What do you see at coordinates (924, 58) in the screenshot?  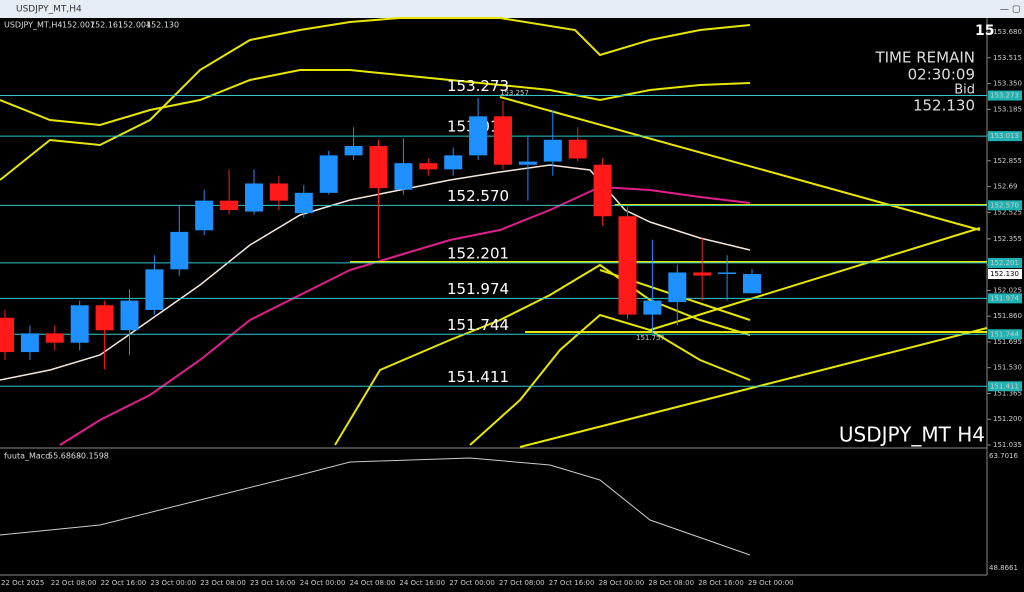 I see `time-remain-label: TIME REMAIN` at bounding box center [924, 58].